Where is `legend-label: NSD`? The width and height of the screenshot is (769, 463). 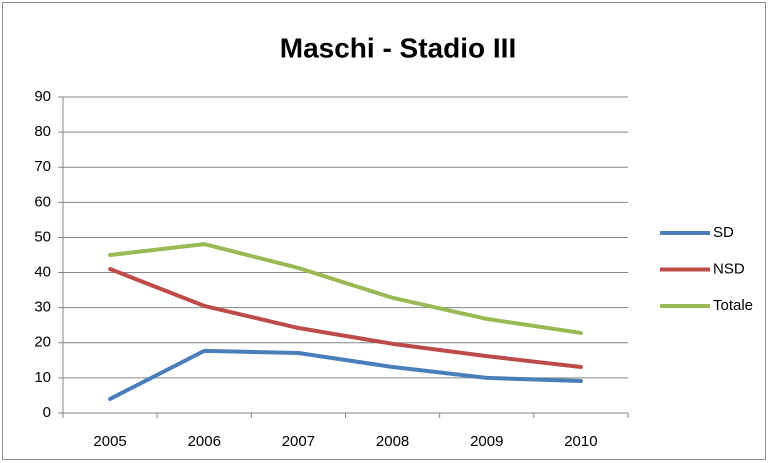 legend-label: NSD is located at coordinates (729, 268).